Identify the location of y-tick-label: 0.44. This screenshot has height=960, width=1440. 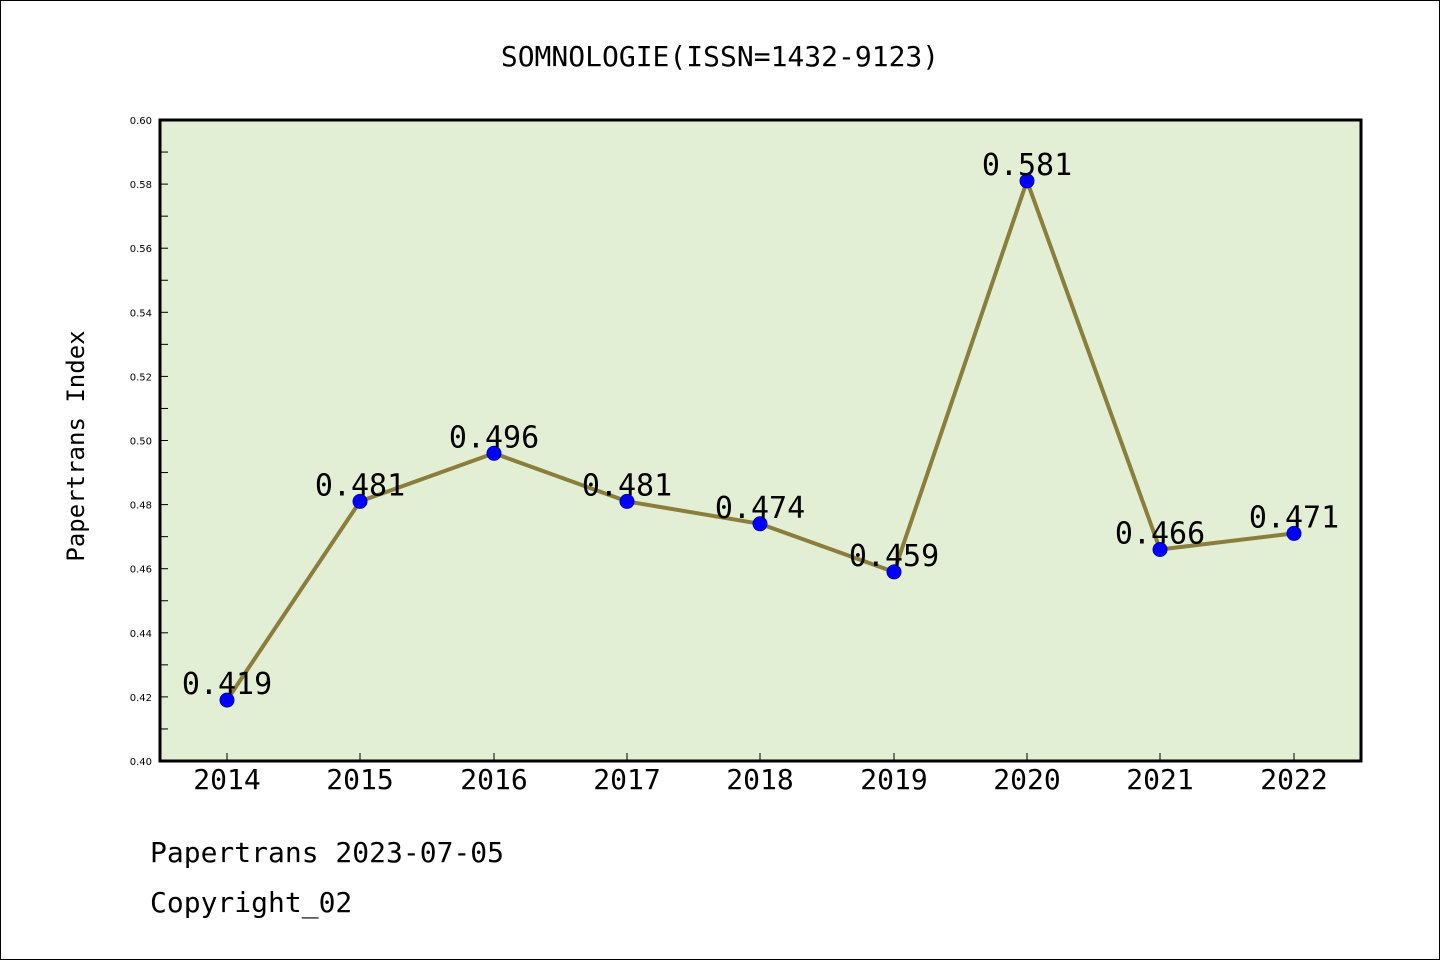
(141, 634).